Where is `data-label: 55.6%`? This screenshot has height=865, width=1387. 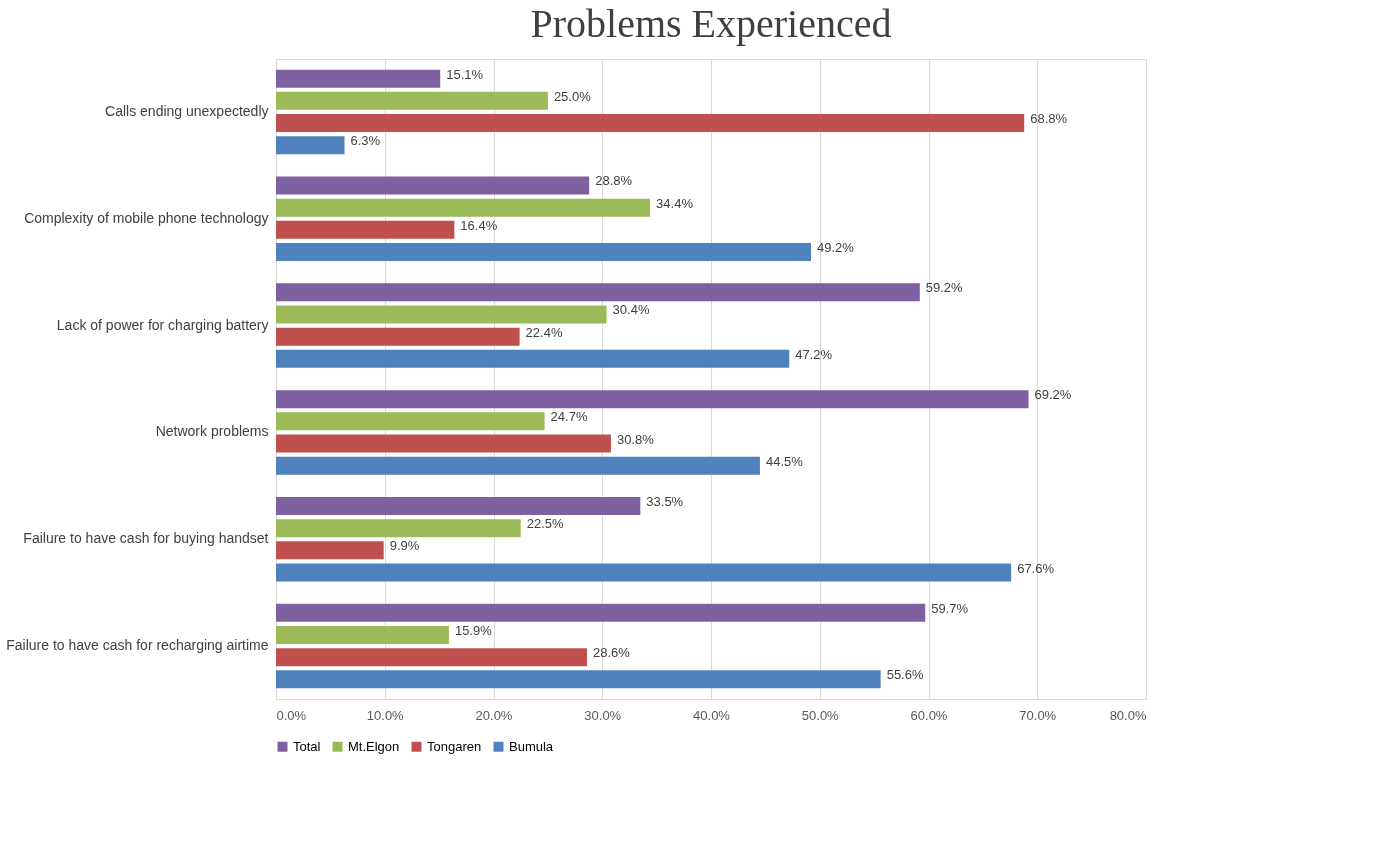
data-label: 55.6% is located at coordinates (905, 675).